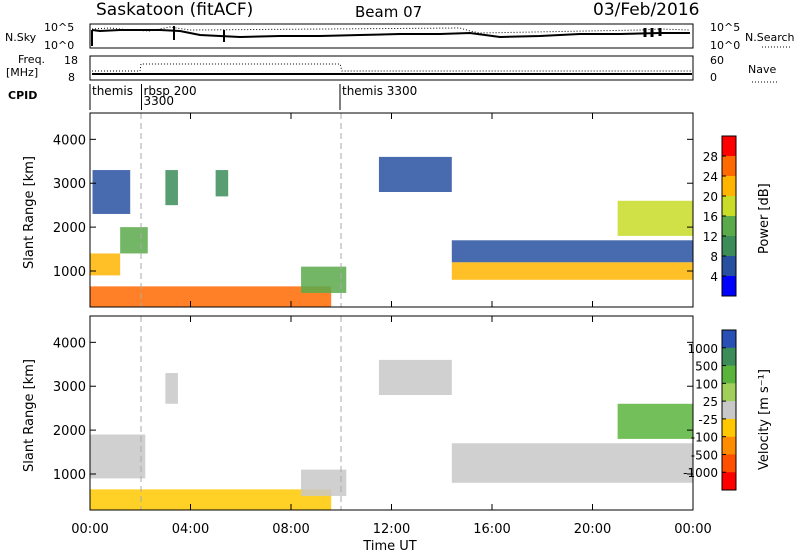 This screenshot has width=800, height=554. What do you see at coordinates (700, 473) in the screenshot?
I see `velocity-colorbar-tick-label: -1000` at bounding box center [700, 473].